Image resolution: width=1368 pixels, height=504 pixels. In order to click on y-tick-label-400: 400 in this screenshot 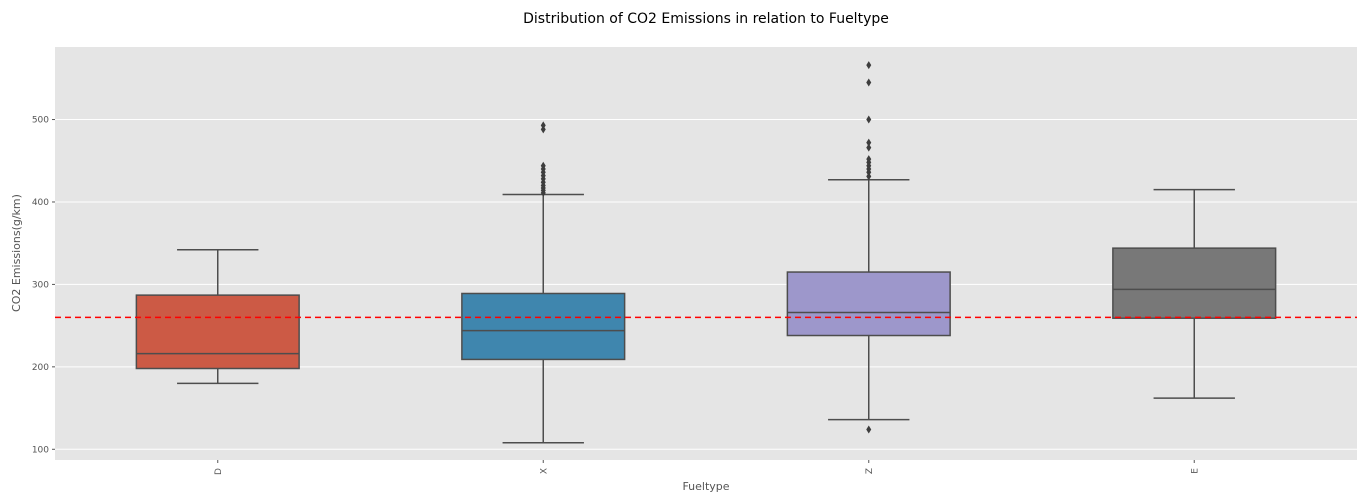, I will do `click(40, 203)`.